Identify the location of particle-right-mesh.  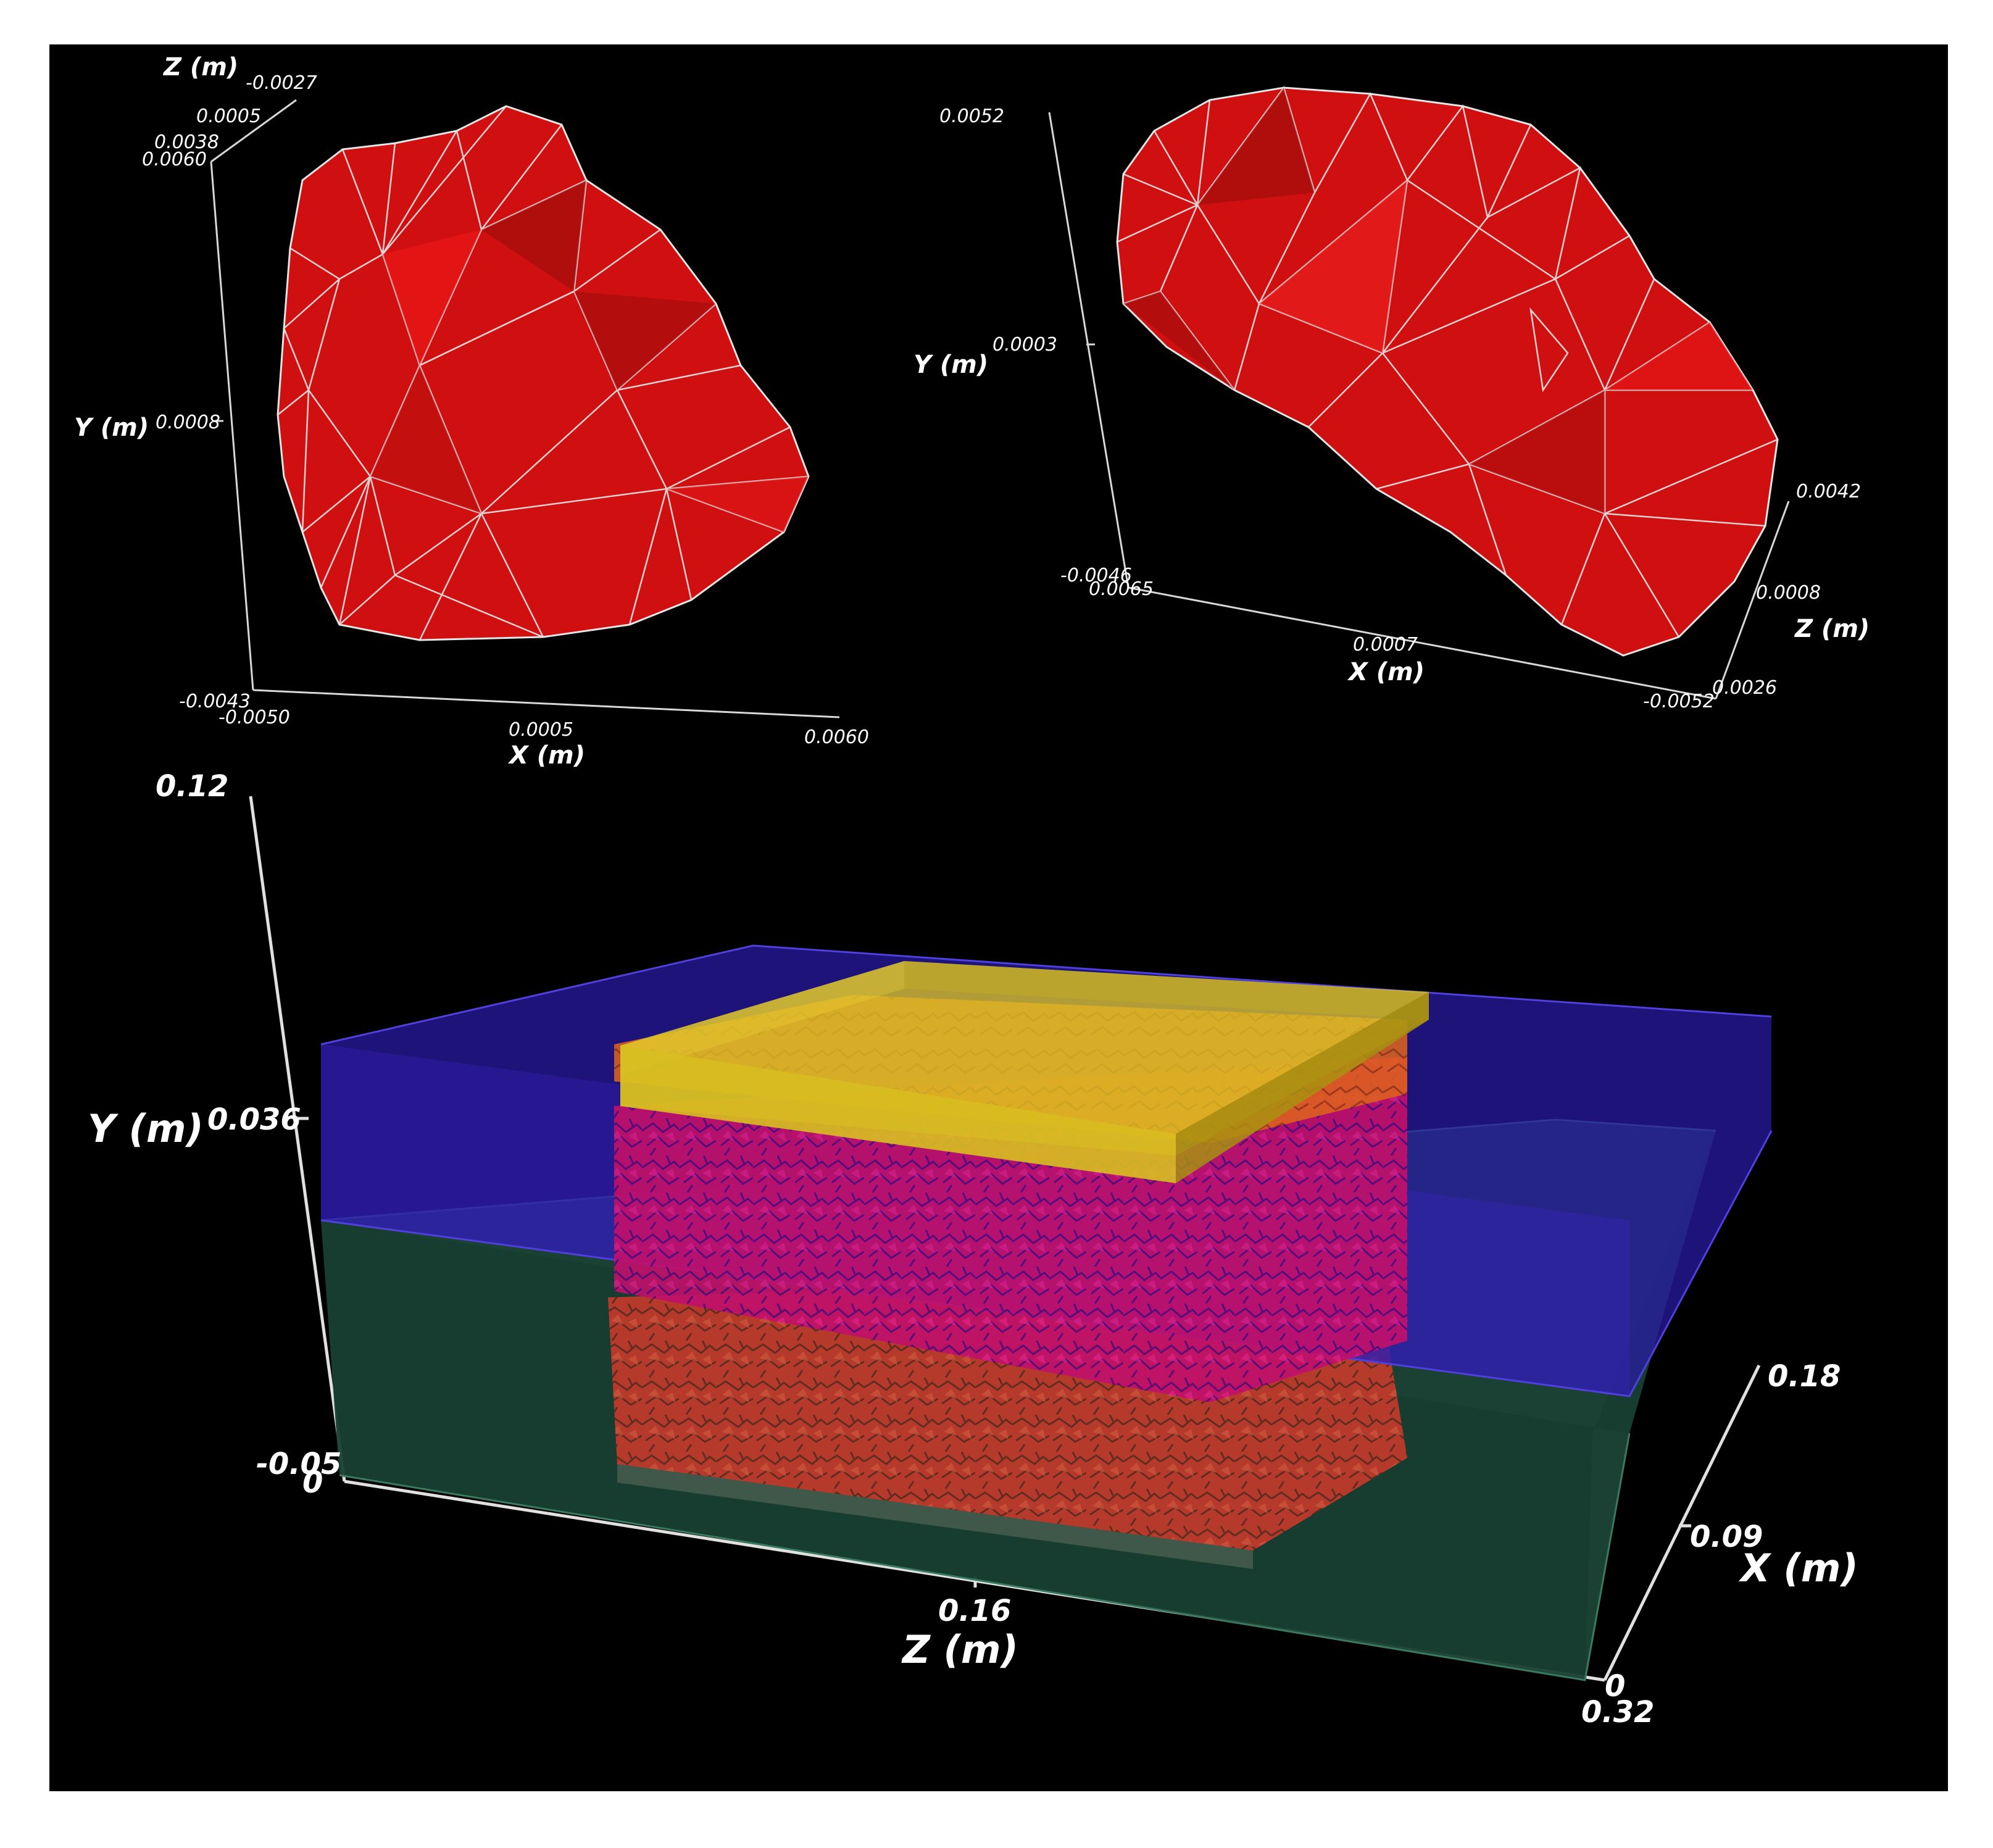
(1447, 371).